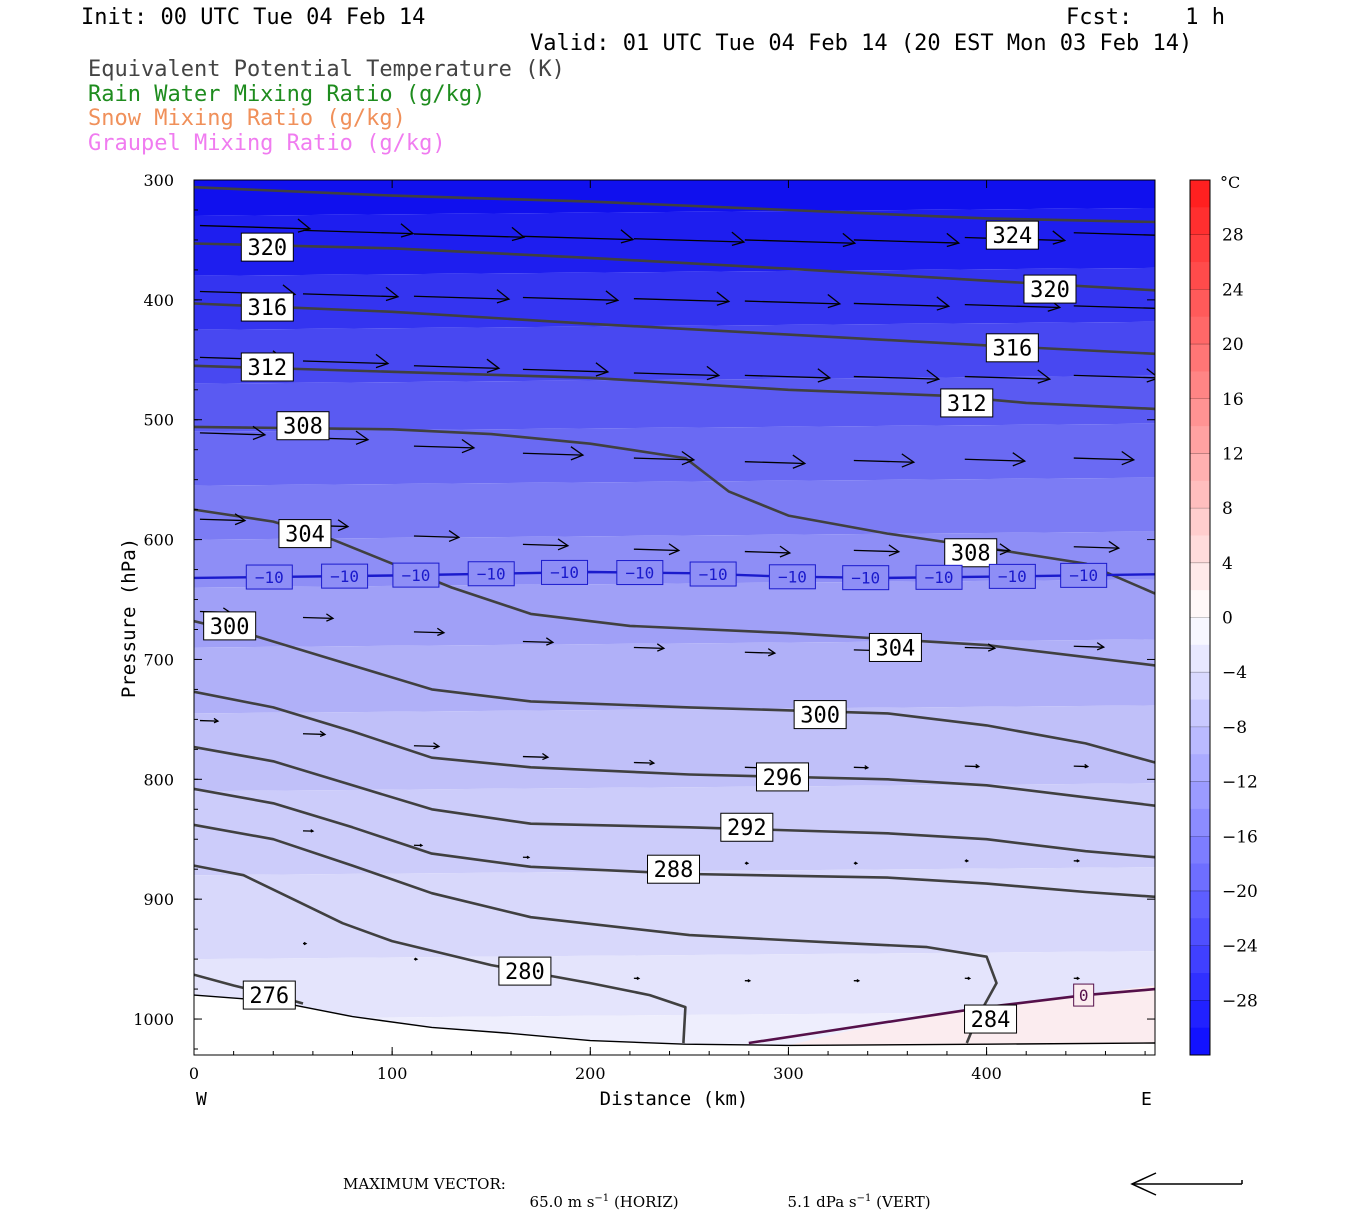 Image resolution: width=1350 pixels, height=1211 pixels. What do you see at coordinates (1240, 1001) in the screenshot?
I see `colorbar-tick-label: −28` at bounding box center [1240, 1001].